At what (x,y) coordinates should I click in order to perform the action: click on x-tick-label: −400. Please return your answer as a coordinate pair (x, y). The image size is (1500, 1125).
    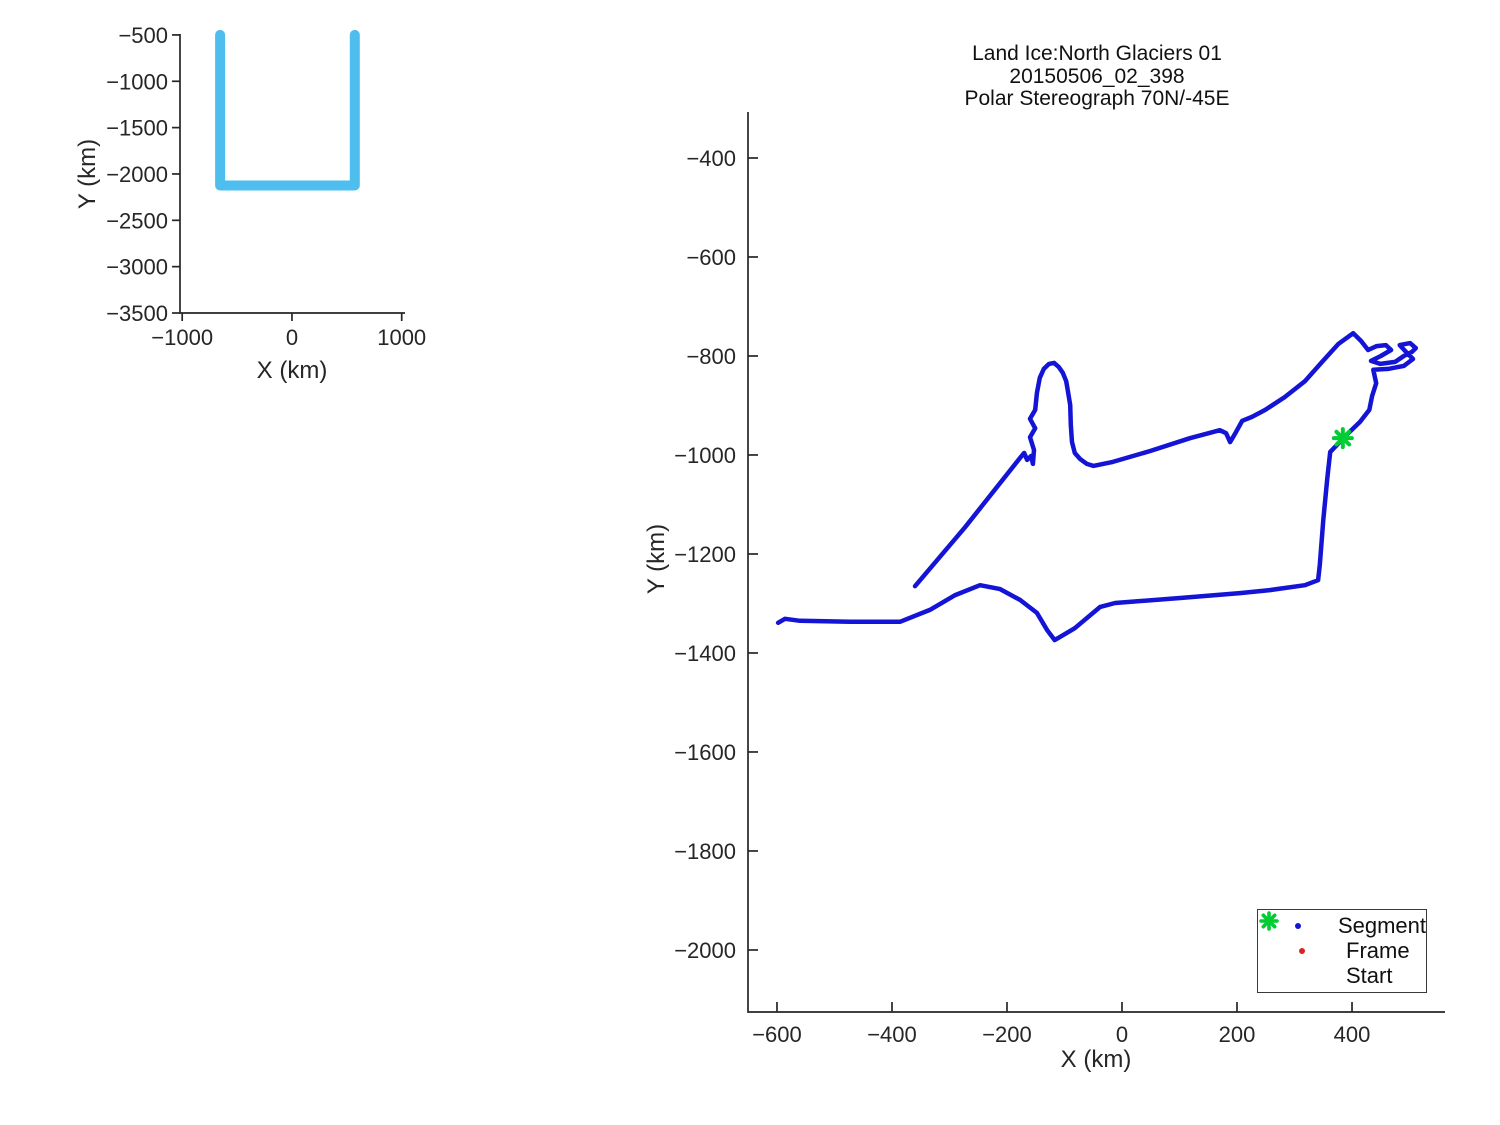
    Looking at the image, I should click on (892, 1034).